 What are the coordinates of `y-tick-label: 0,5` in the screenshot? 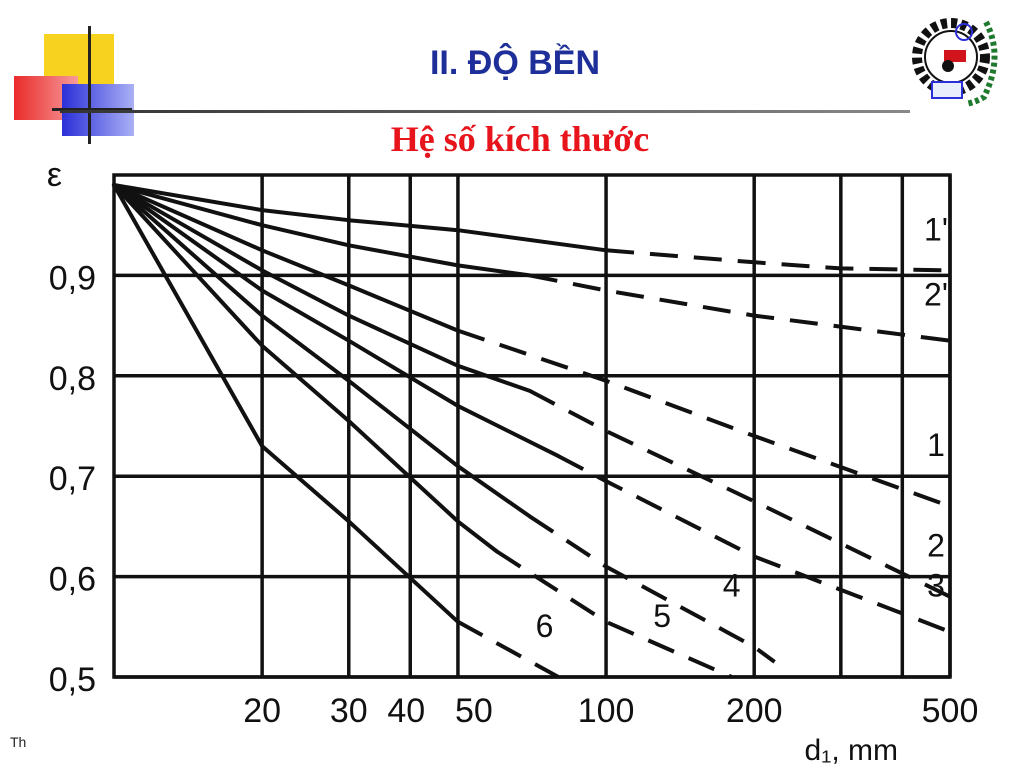 It's located at (72, 680).